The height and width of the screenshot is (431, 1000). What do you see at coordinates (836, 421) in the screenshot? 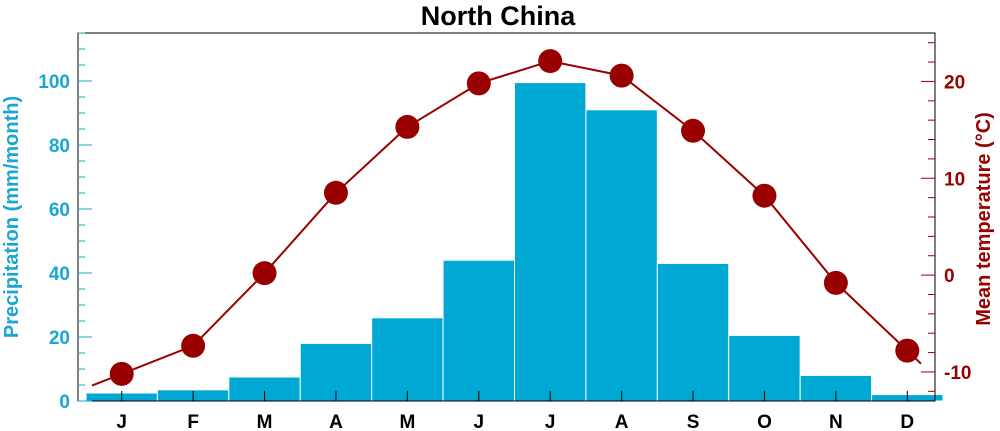
I see `x-tick-label: N` at bounding box center [836, 421].